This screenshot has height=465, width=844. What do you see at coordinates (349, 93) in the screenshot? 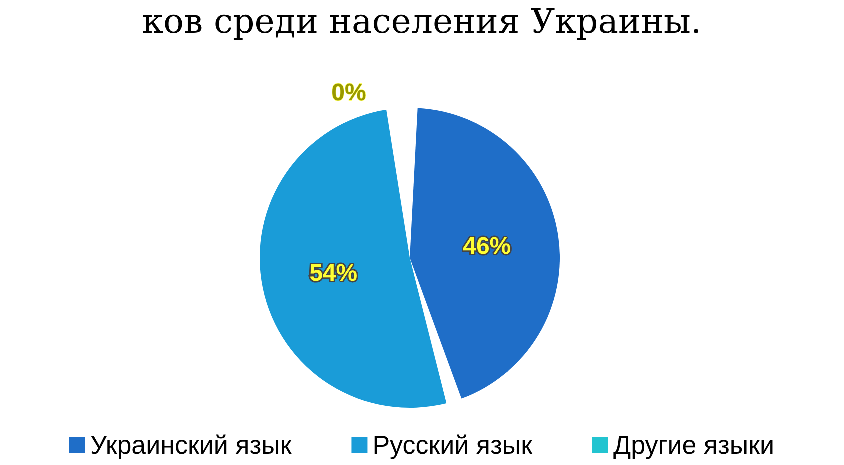
I see `text: 0%` at bounding box center [349, 93].